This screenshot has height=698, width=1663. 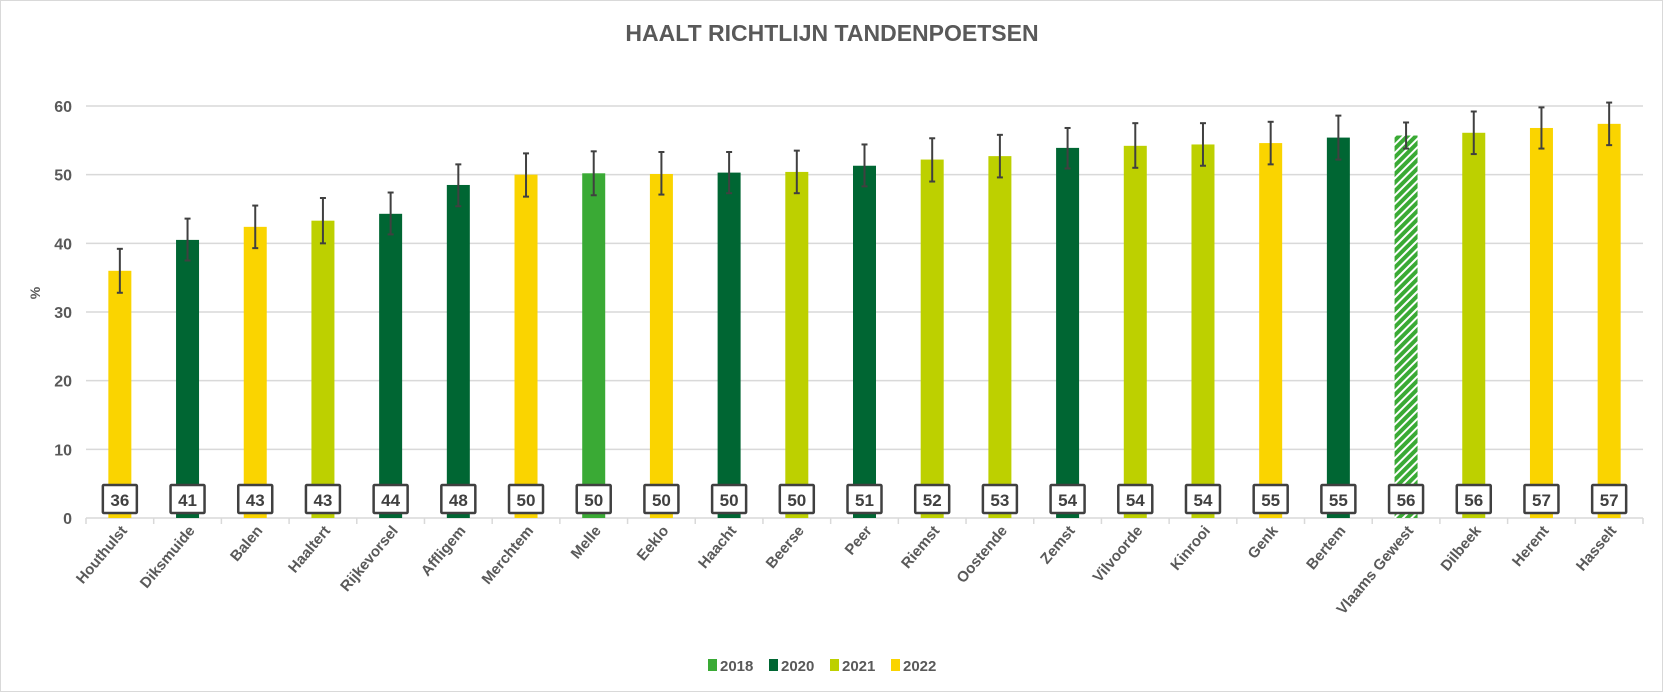 I want to click on x-tick-label: Oostende, so click(x=981, y=555).